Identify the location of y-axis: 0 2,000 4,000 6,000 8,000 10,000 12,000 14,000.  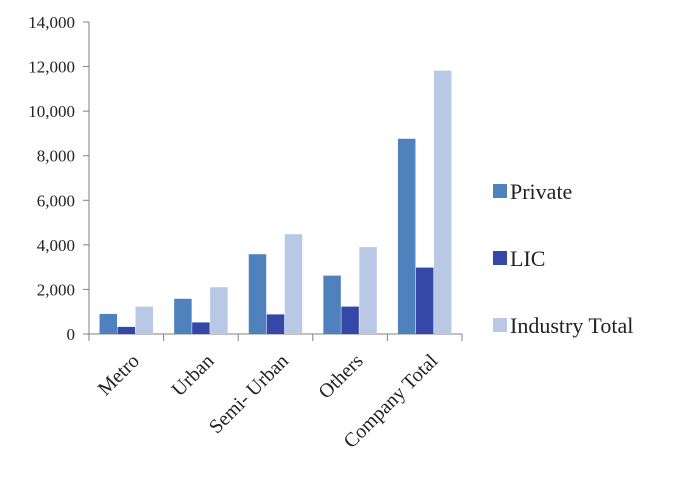
(59, 178).